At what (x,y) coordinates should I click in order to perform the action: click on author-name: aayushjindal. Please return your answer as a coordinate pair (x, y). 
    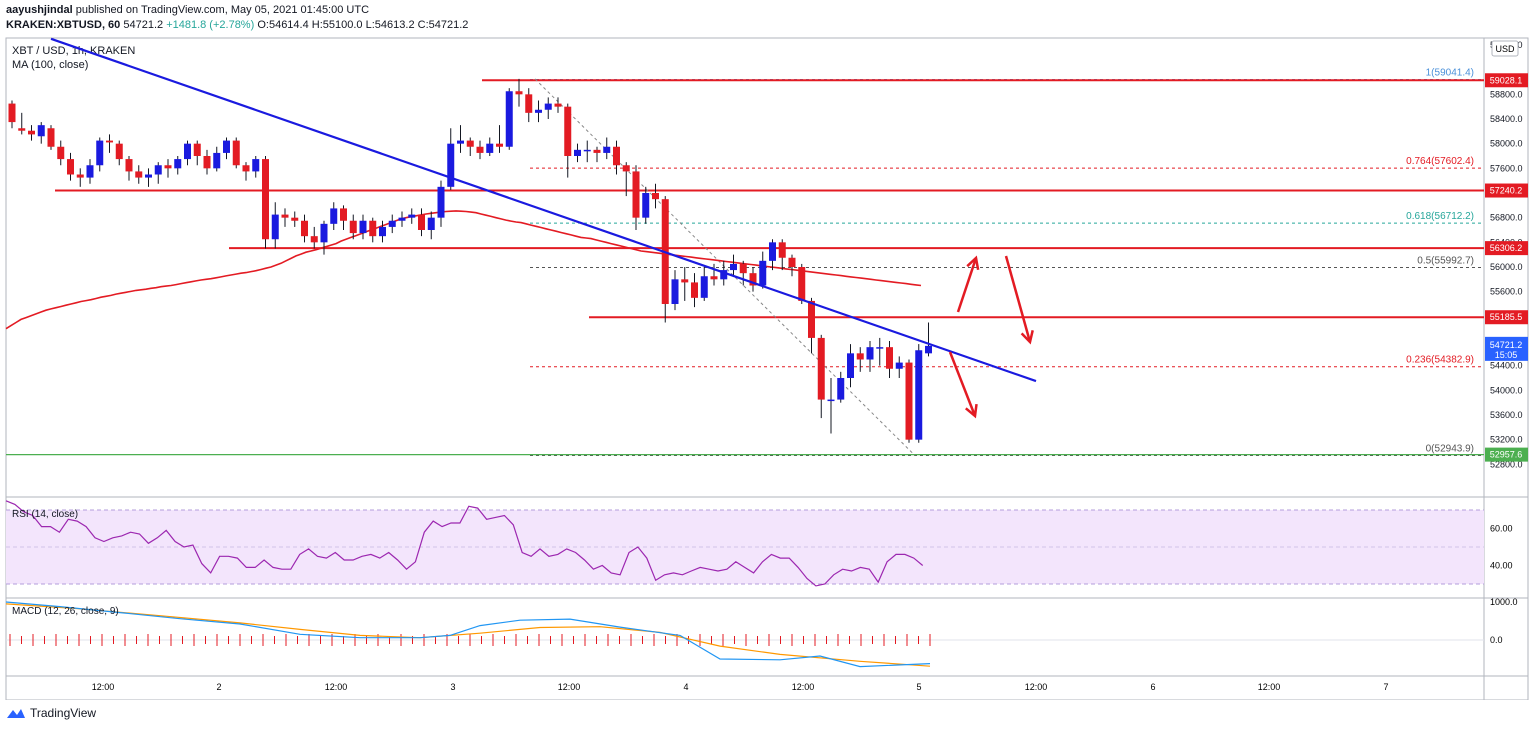
    Looking at the image, I should click on (39, 10).